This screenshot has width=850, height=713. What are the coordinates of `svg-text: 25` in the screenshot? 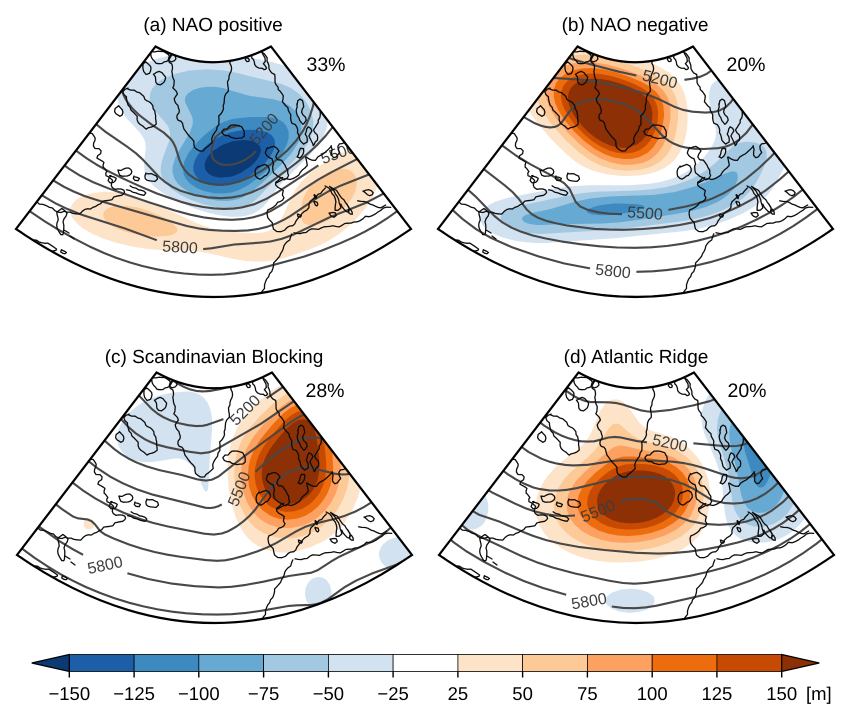 It's located at (458, 693).